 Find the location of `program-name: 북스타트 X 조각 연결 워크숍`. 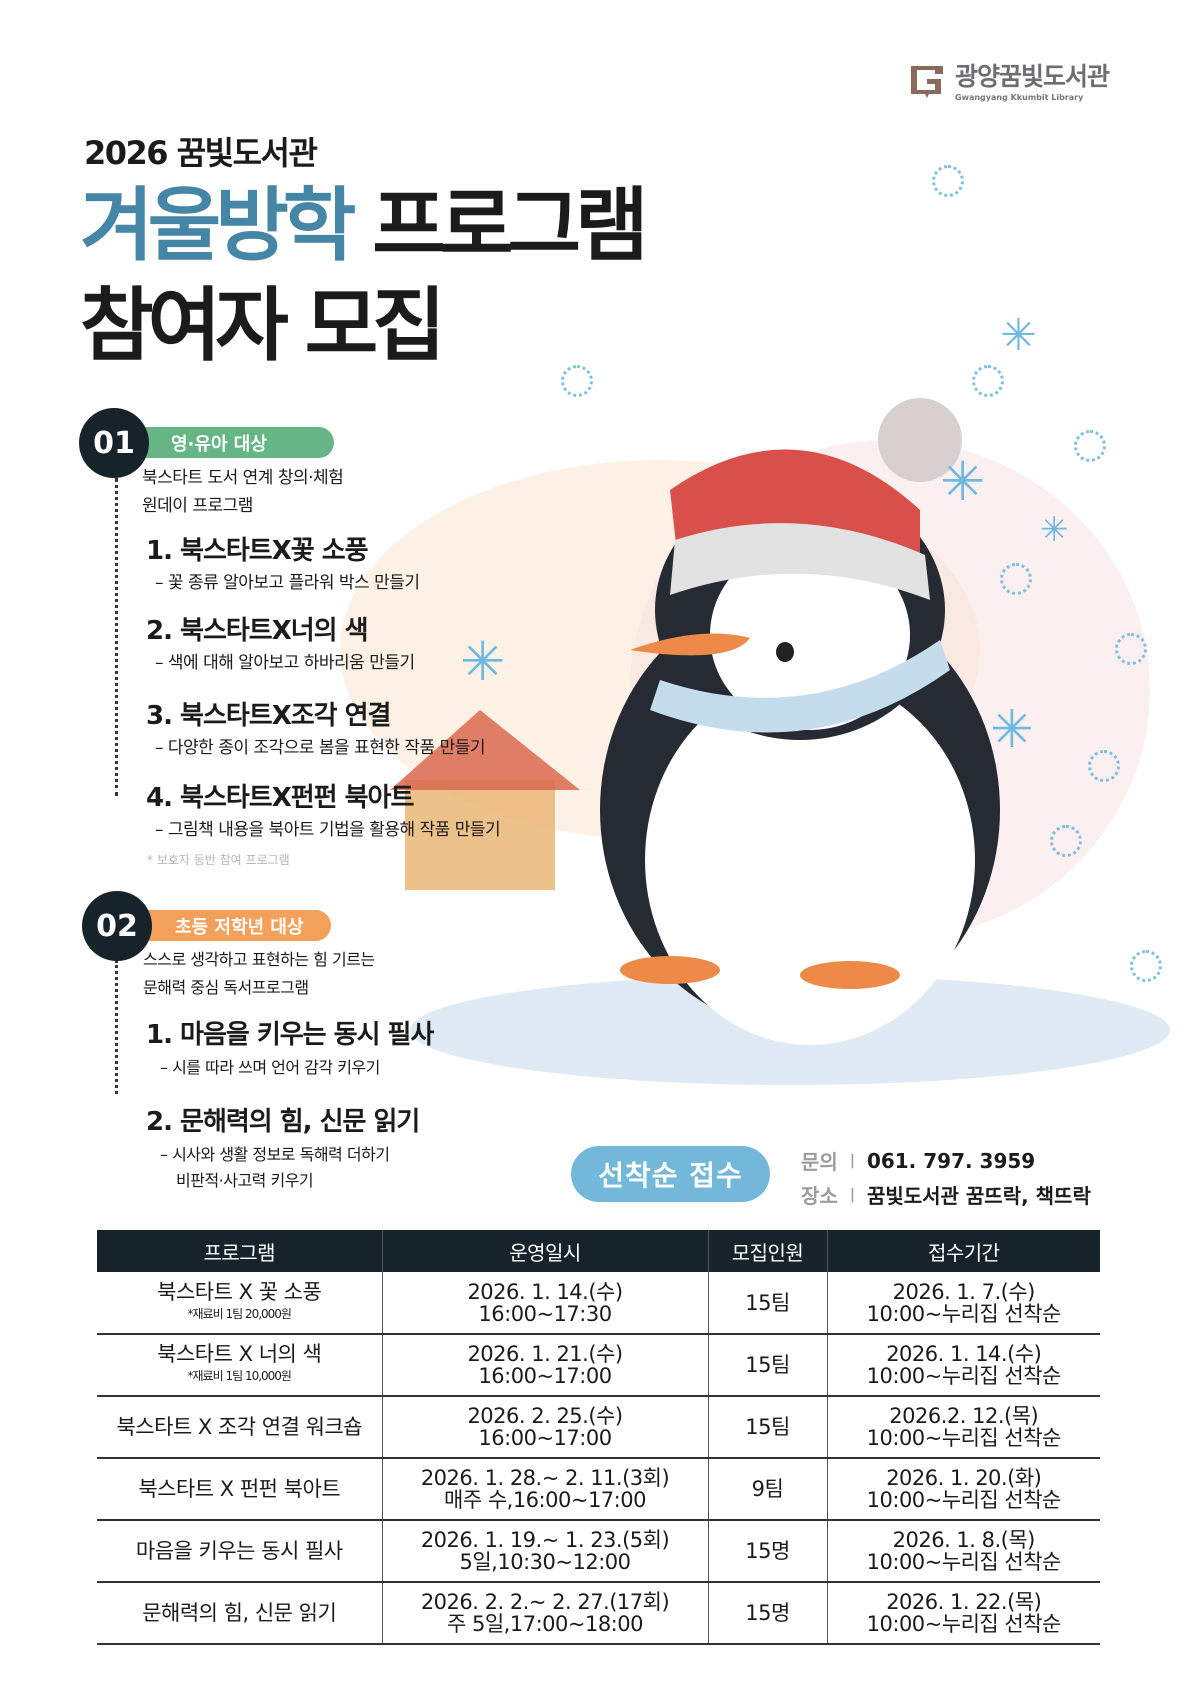

program-name: 북스타트 X 조각 연결 워크숍 is located at coordinates (239, 1427).